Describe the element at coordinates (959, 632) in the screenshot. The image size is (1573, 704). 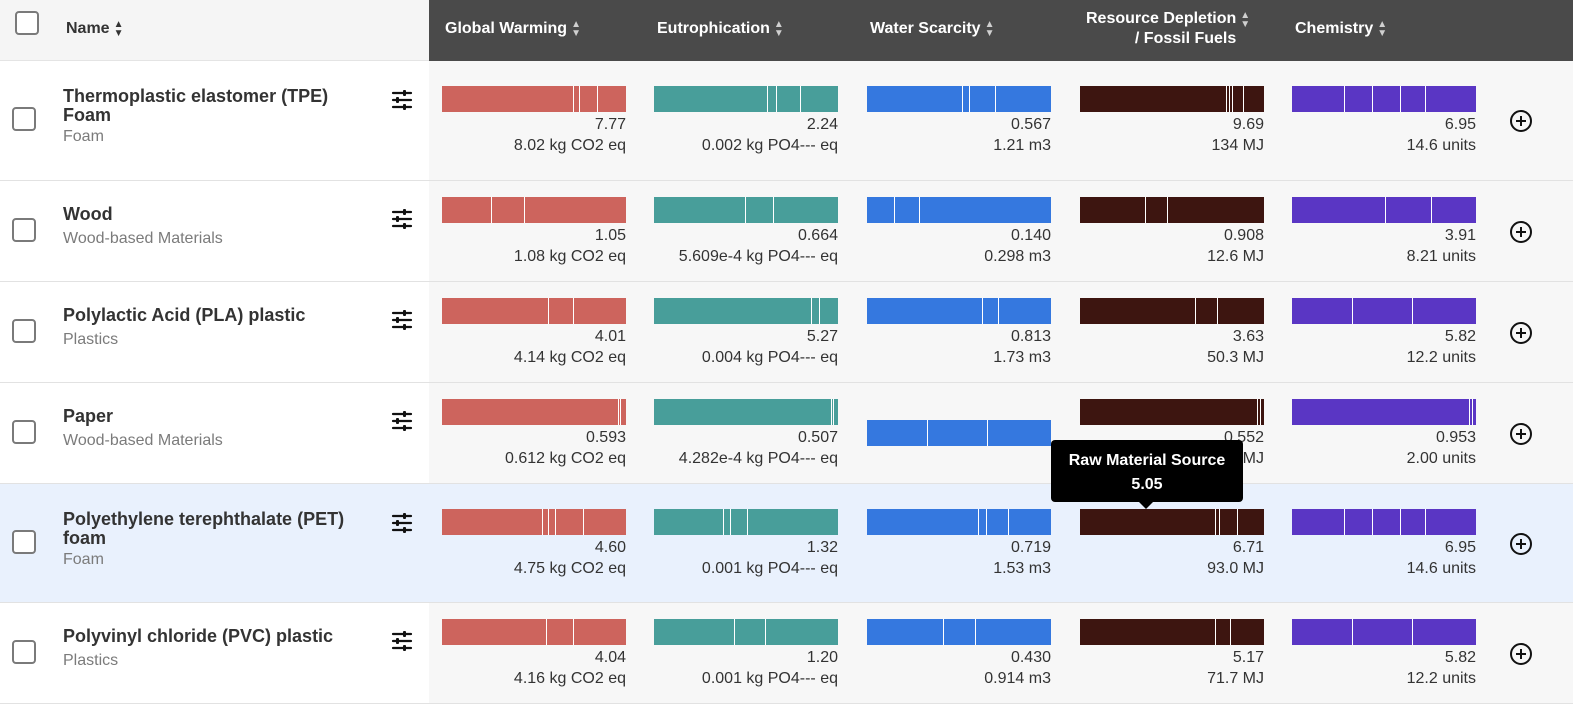
I see `water-scarcity-bar` at that location.